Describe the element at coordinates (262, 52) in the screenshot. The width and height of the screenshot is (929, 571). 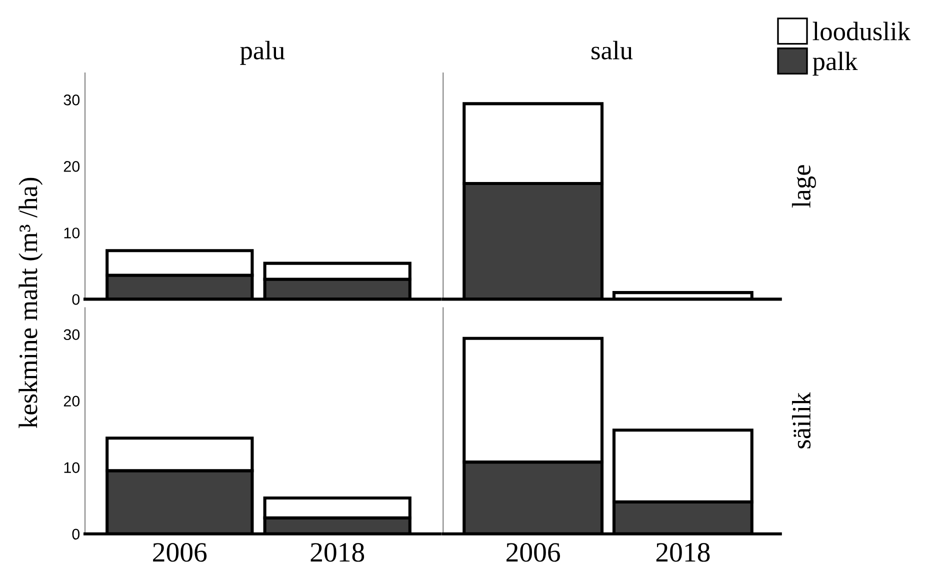
I see `chart-title: palu` at that location.